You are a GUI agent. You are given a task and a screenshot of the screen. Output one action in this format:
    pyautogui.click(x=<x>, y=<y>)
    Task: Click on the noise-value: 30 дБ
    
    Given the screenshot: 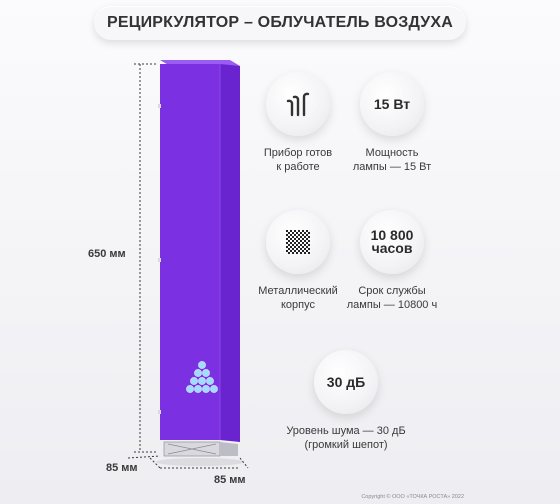 What is the action you would take?
    pyautogui.click(x=346, y=381)
    